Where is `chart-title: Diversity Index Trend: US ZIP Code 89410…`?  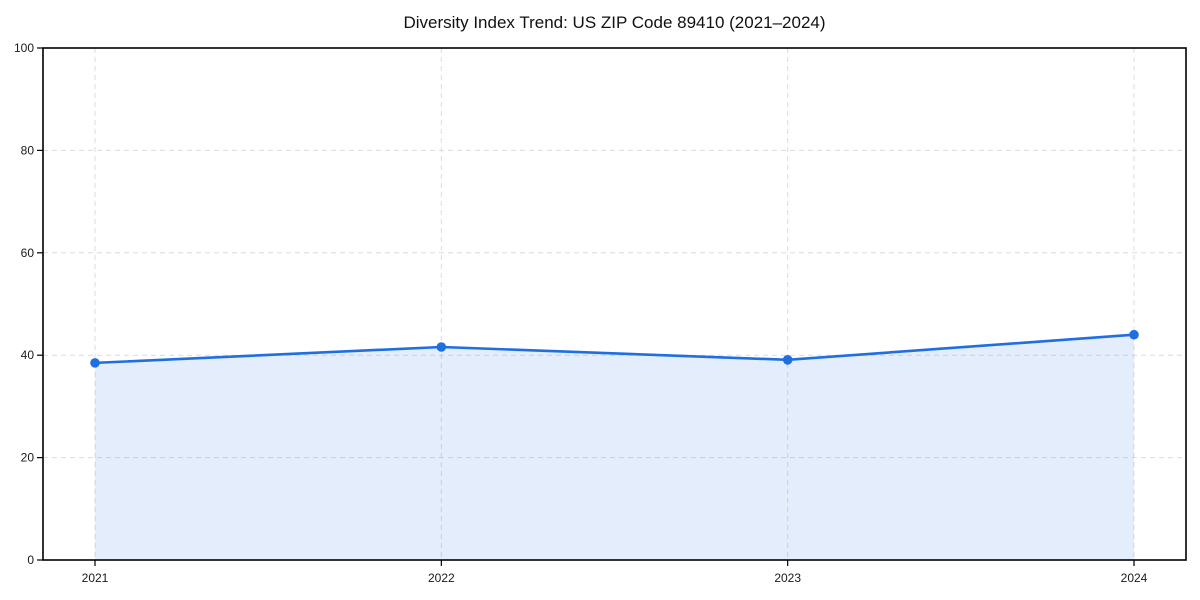
chart-title: Diversity Index Trend: US ZIP Code 89410… is located at coordinates (614, 22).